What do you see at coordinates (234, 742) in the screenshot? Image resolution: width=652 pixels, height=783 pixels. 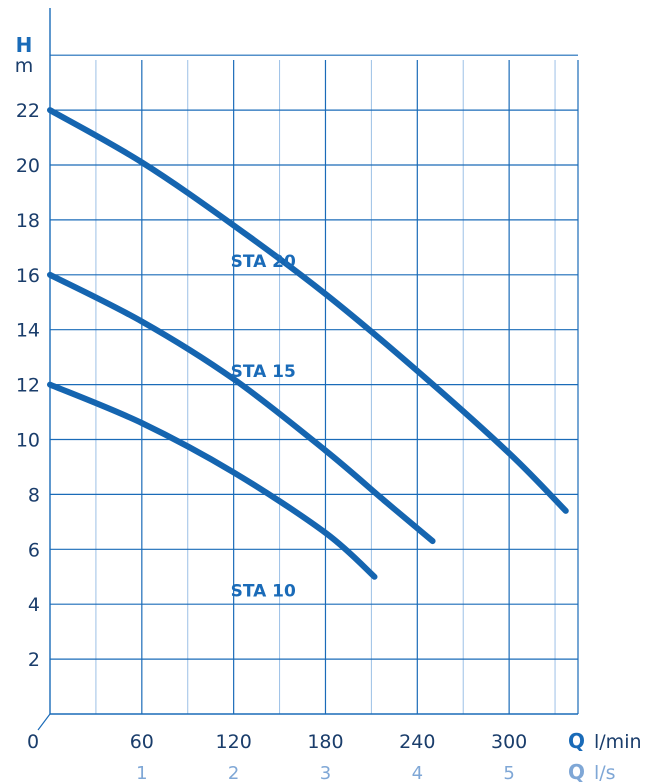 I see `x-tick-label: 120` at bounding box center [234, 742].